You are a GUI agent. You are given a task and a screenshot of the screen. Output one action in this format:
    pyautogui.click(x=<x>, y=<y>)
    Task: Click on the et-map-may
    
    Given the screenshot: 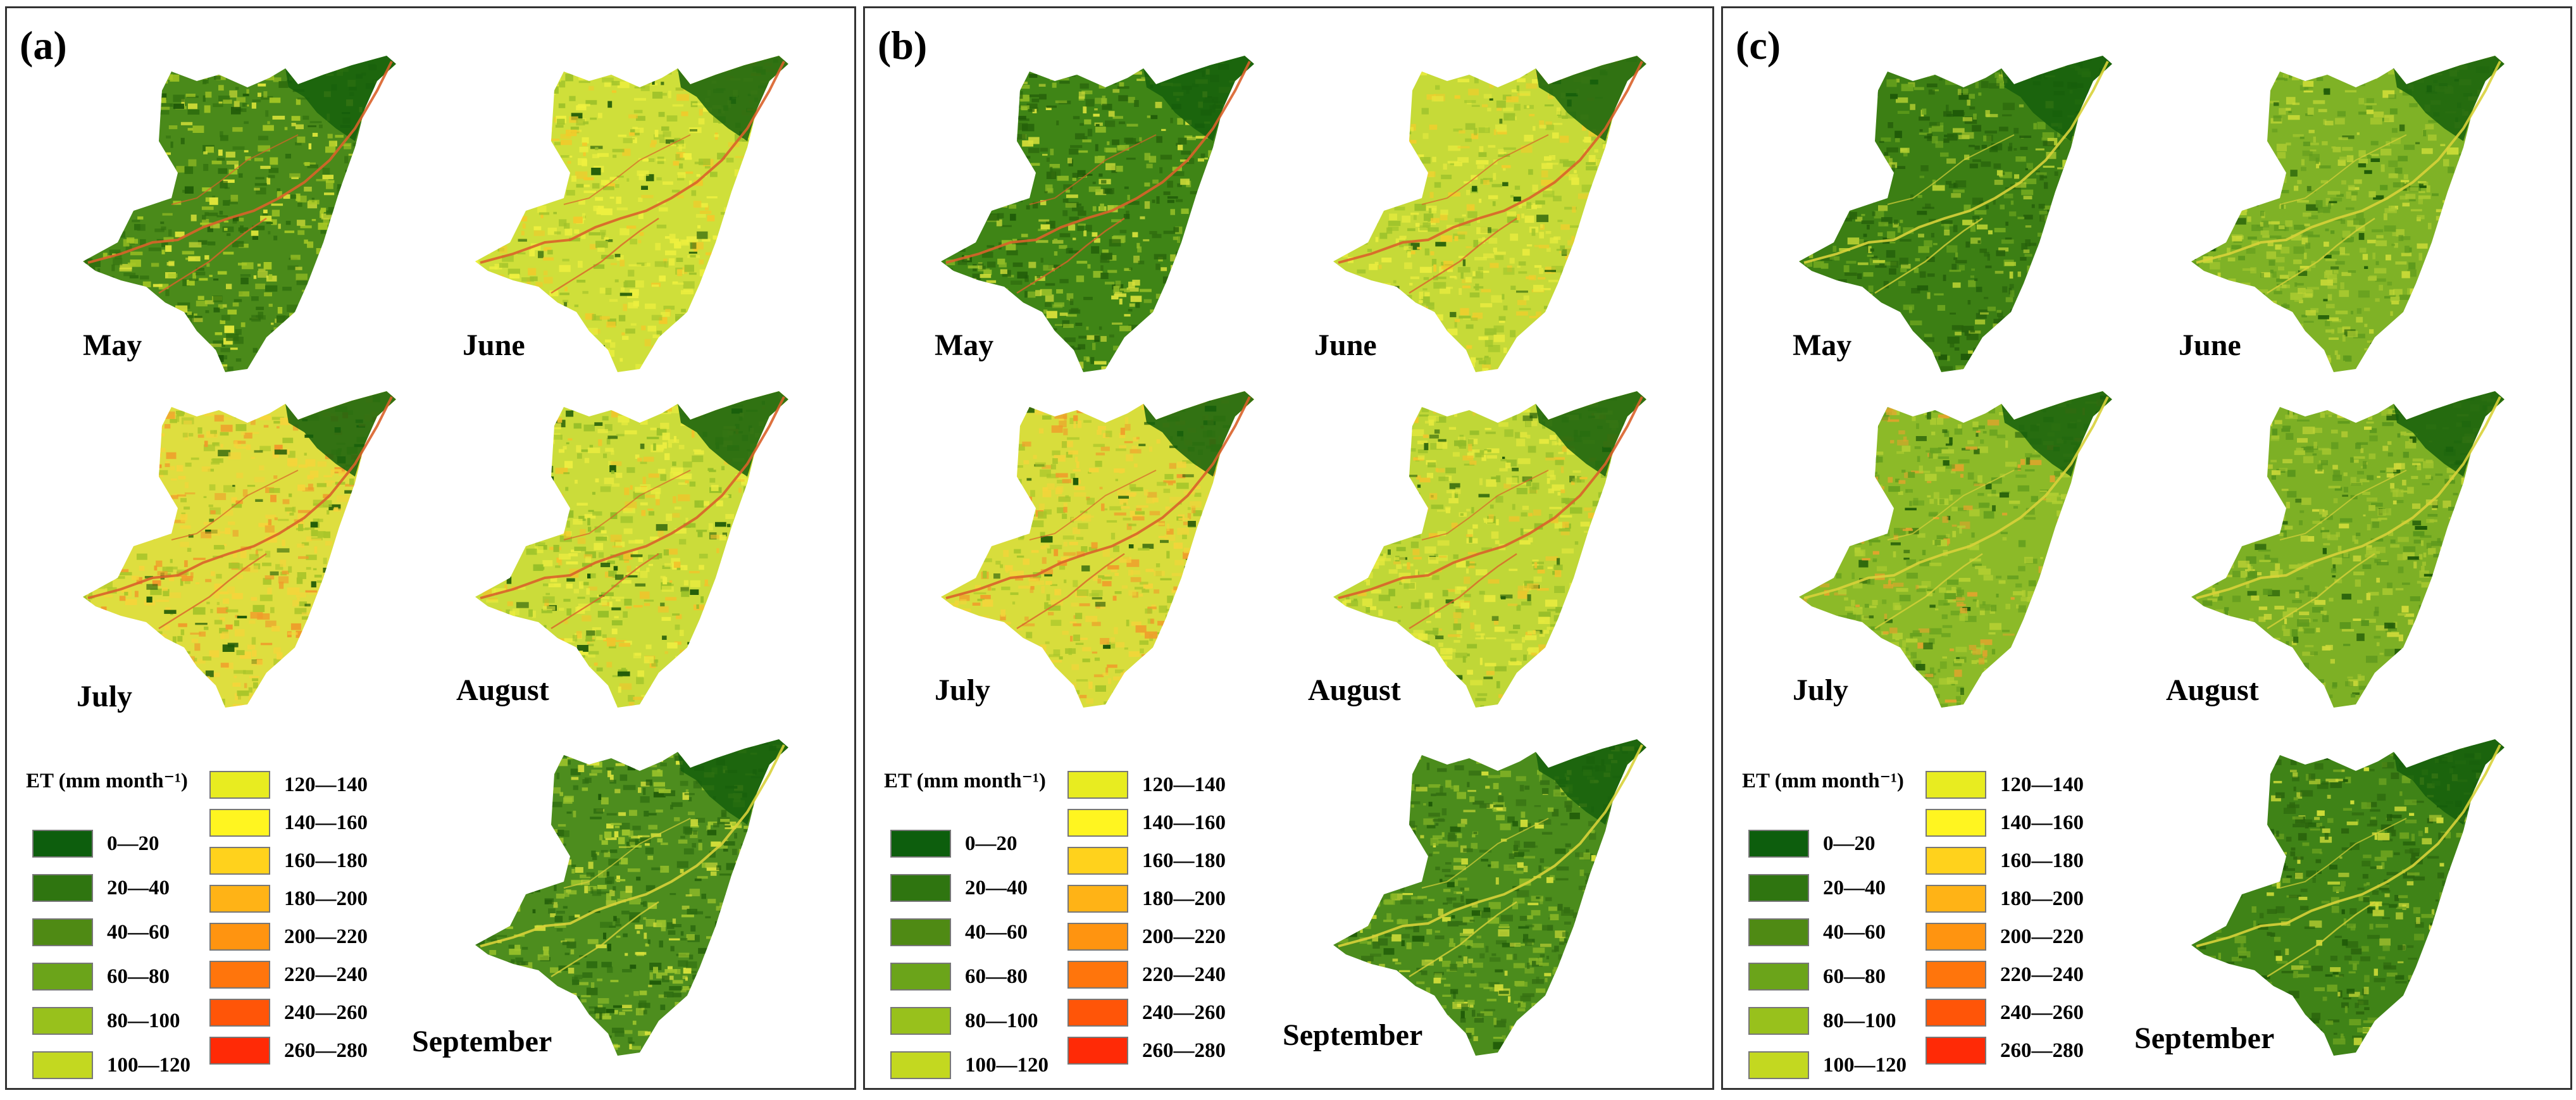 What is the action you would take?
    pyautogui.click(x=235, y=218)
    